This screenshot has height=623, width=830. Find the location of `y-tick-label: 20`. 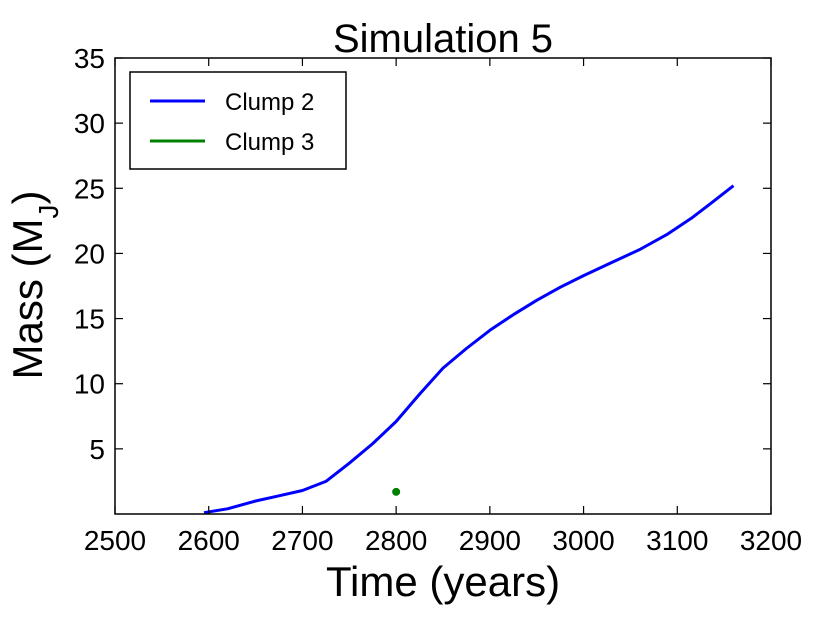

y-tick-label: 20 is located at coordinates (89, 253).